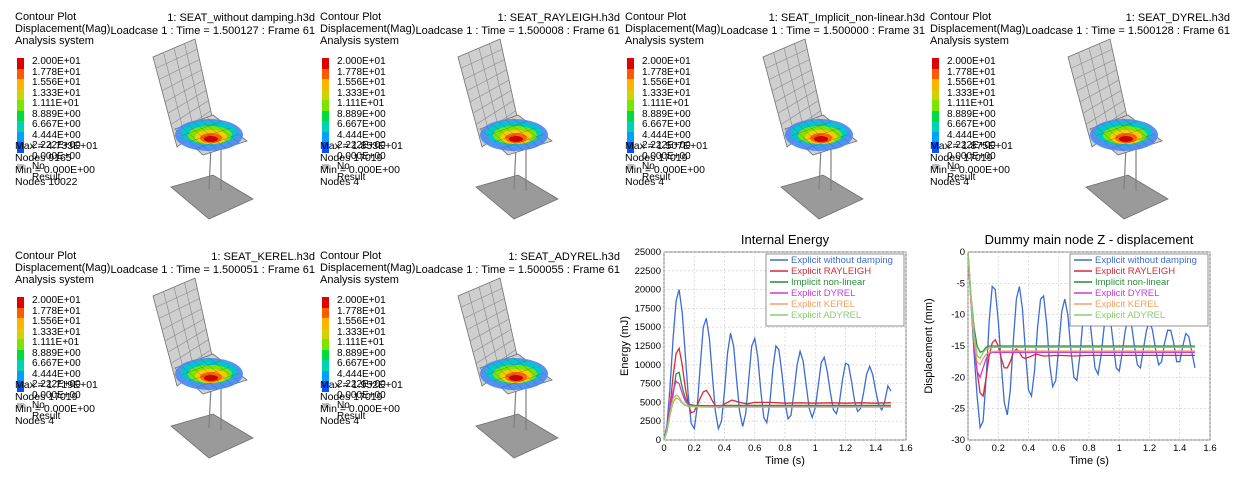 Image resolution: width=1238 pixels, height=480 pixels. What do you see at coordinates (361, 156) in the screenshot?
I see `legend-value: 0.000E+00` at bounding box center [361, 156].